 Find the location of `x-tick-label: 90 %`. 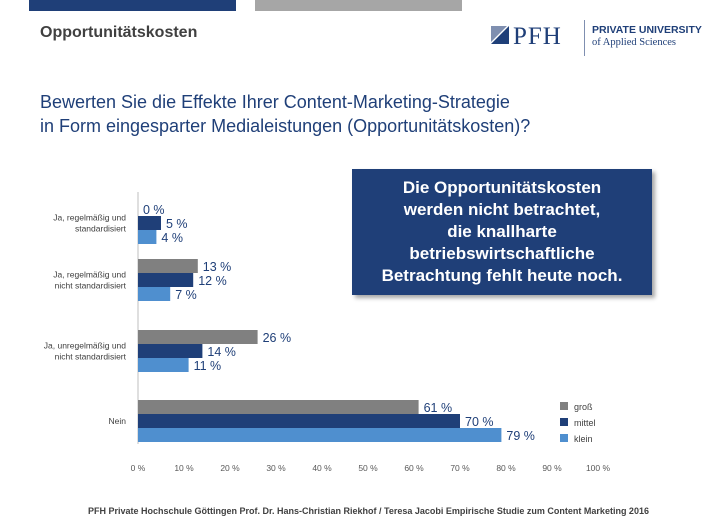

x-tick-label: 90 % is located at coordinates (552, 468).